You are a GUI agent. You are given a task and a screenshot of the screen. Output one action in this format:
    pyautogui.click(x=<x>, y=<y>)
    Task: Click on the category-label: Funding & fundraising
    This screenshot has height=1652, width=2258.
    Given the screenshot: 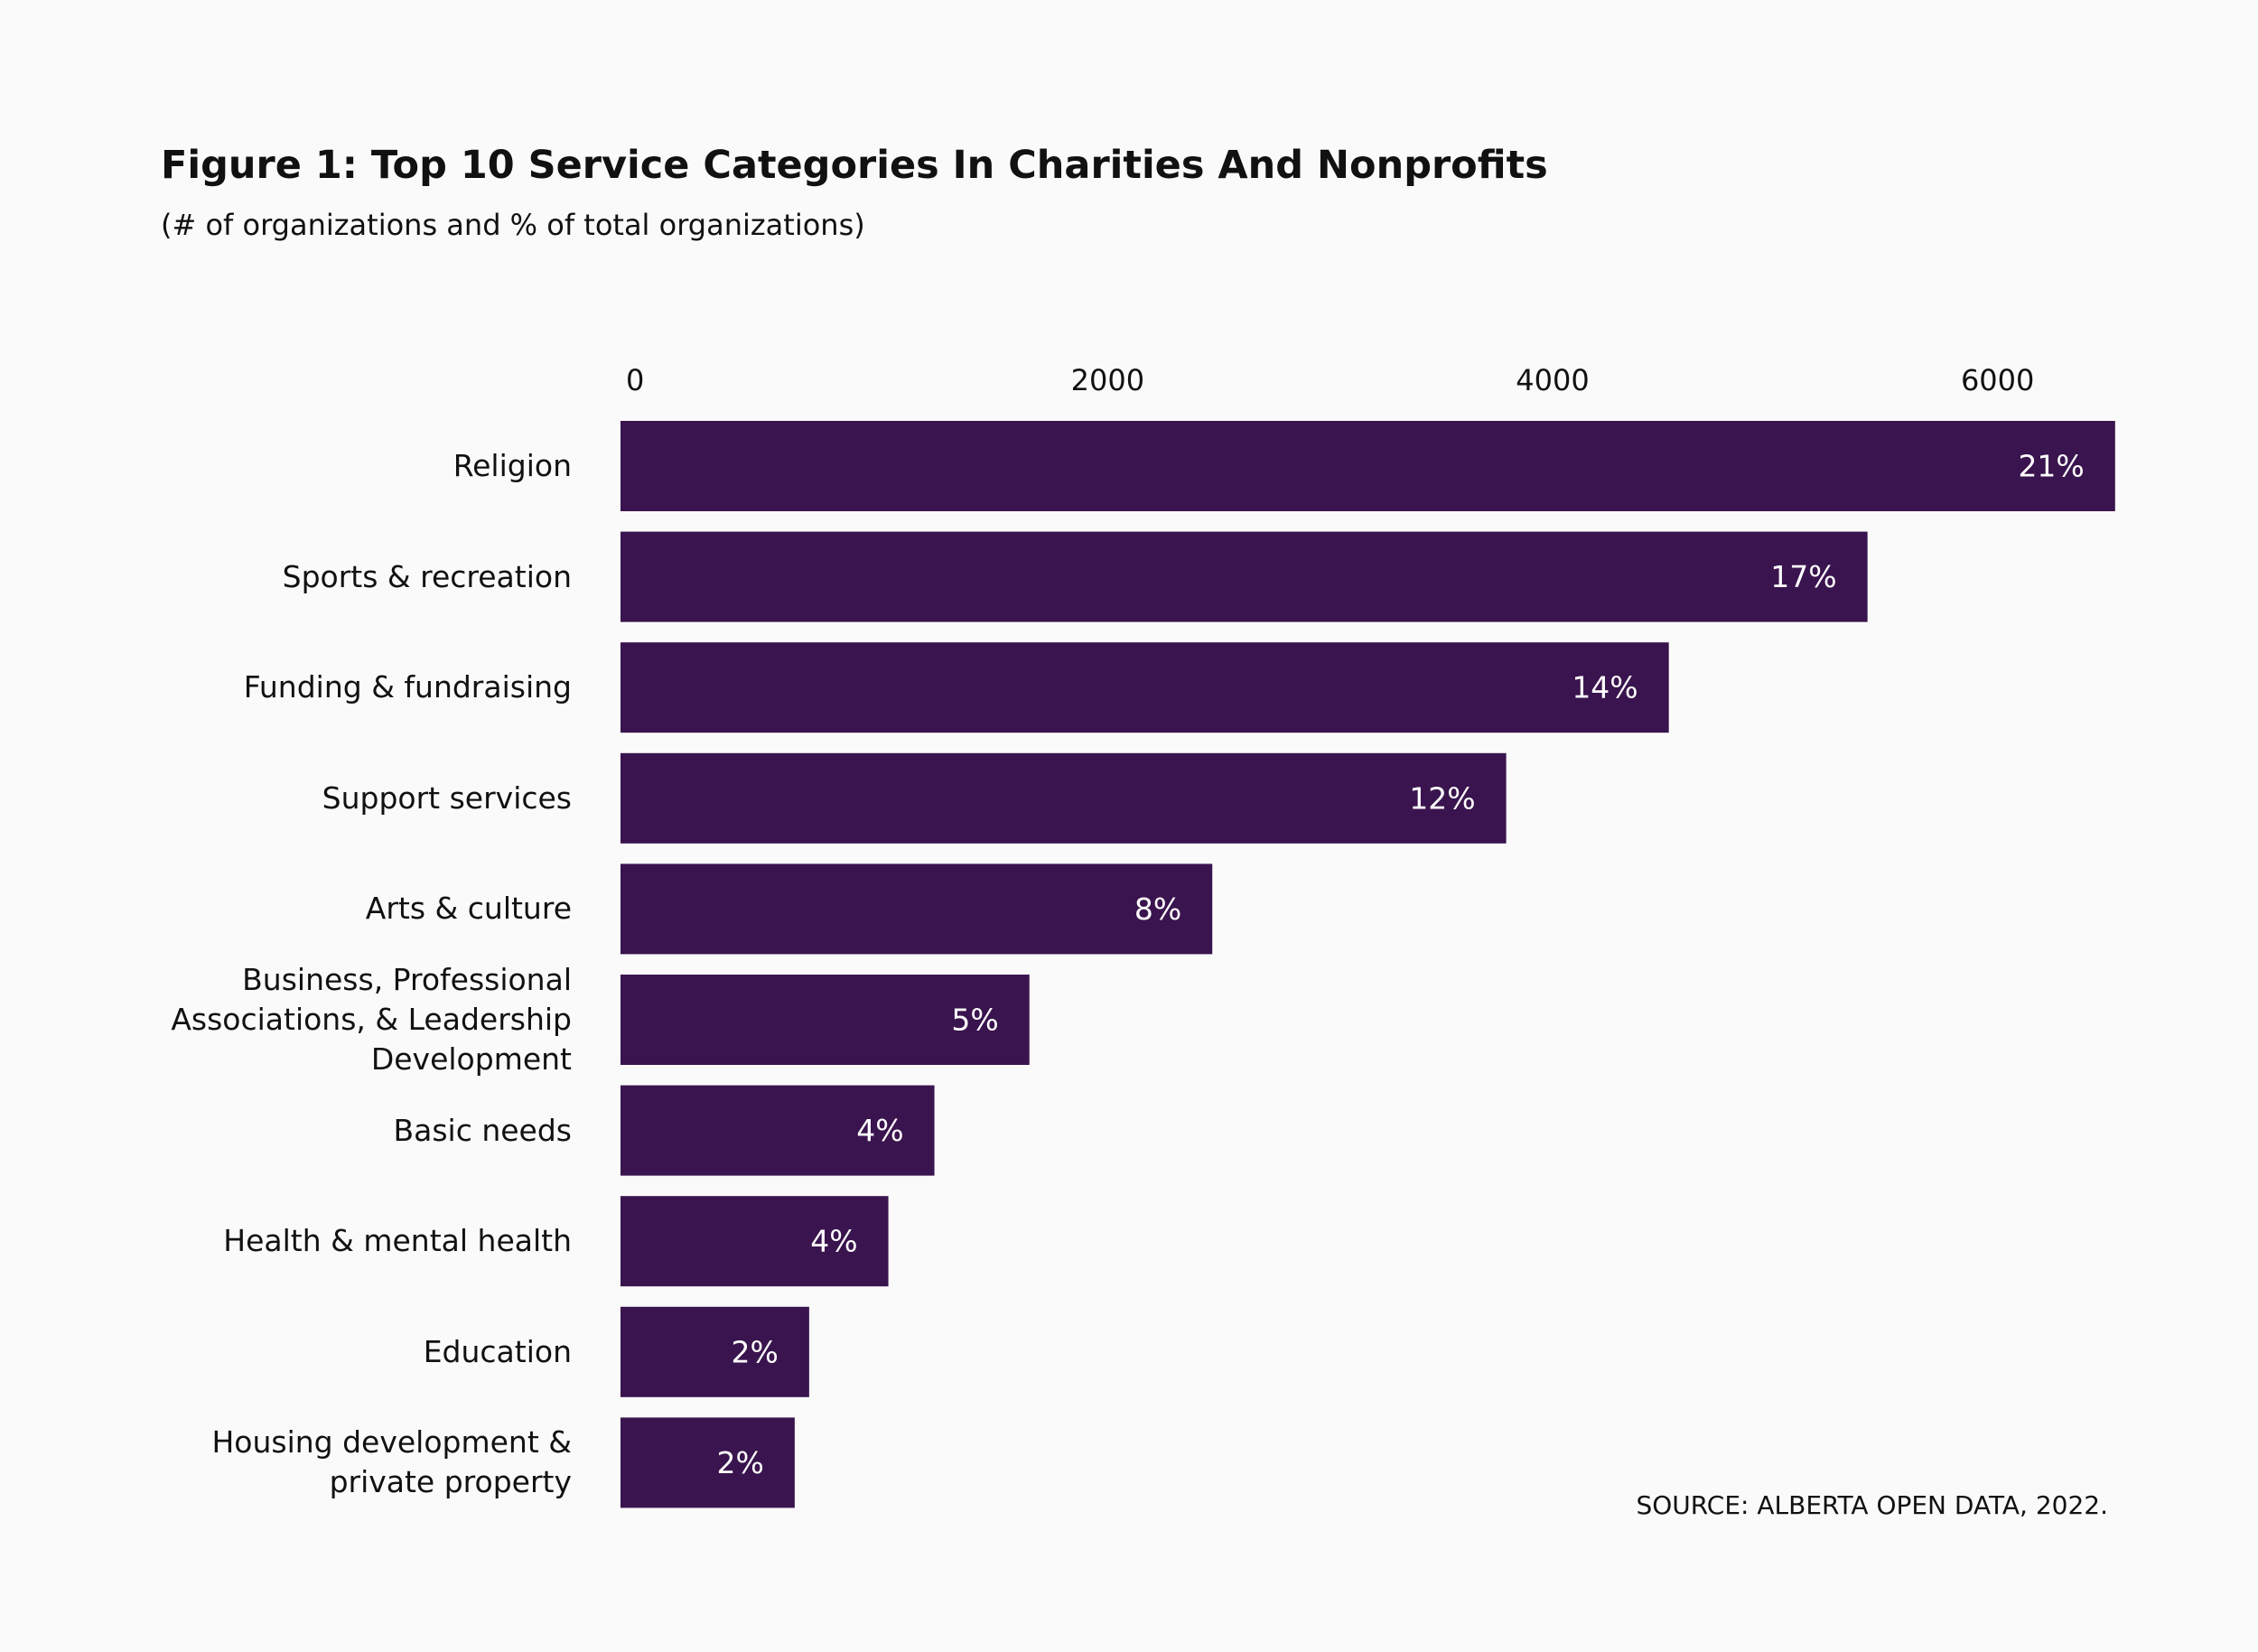 What is the action you would take?
    pyautogui.click(x=407, y=687)
    